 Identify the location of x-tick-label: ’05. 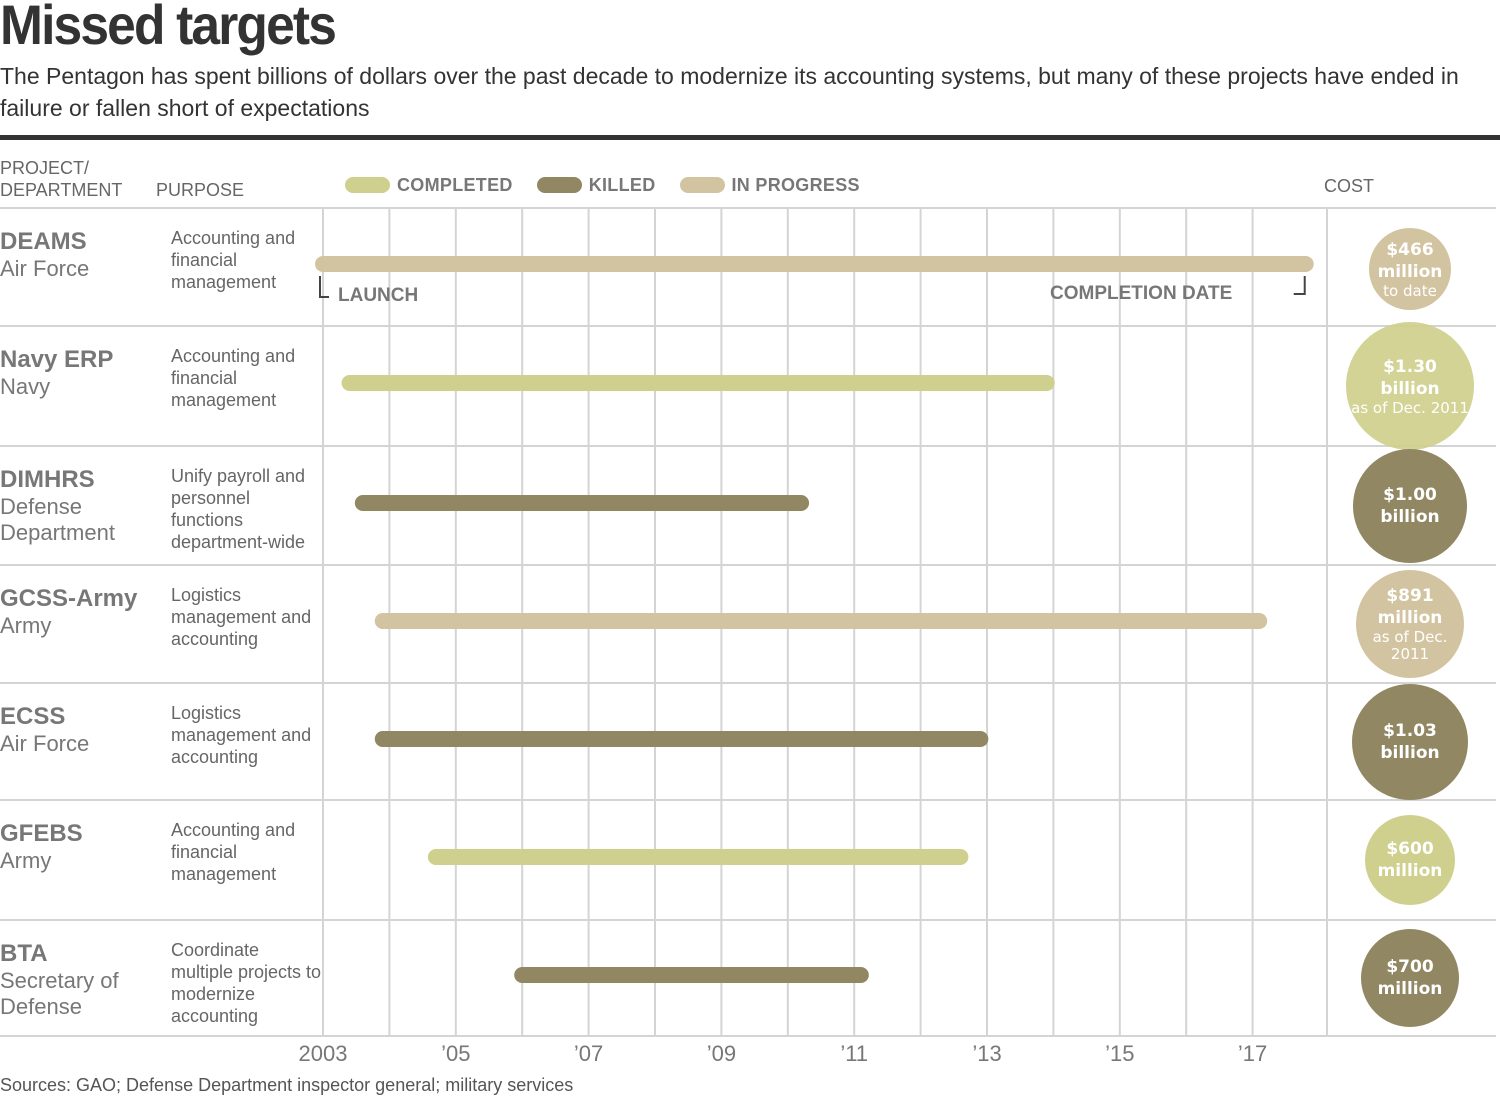
(456, 1053).